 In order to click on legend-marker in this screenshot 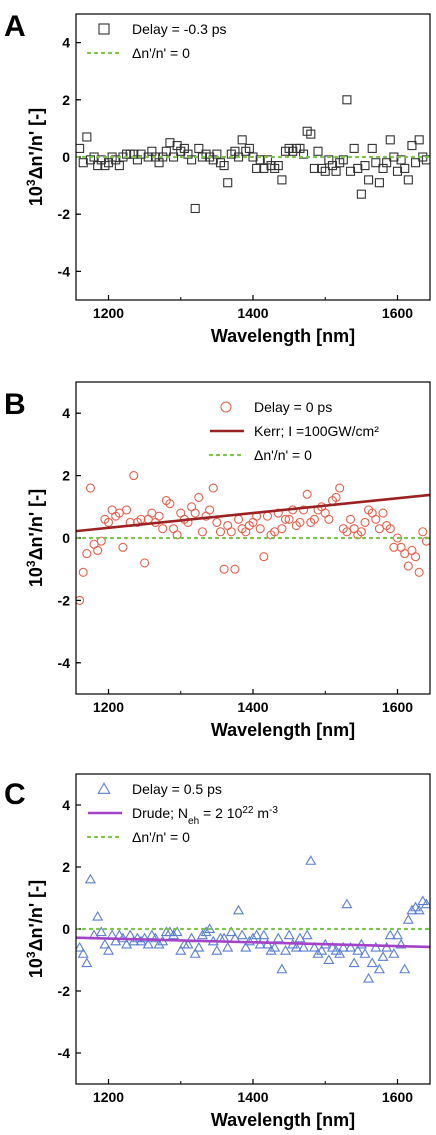, I will do `click(104, 788)`.